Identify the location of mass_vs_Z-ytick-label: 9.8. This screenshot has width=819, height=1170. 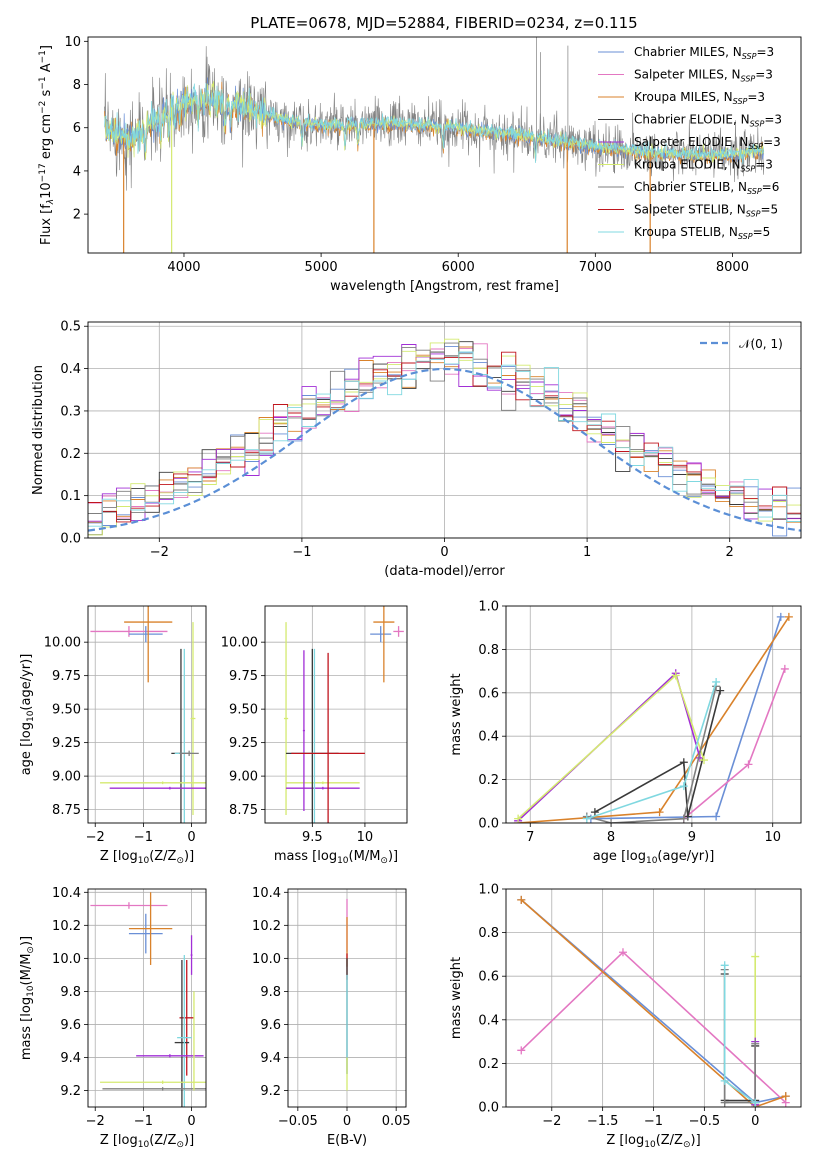
(70, 992).